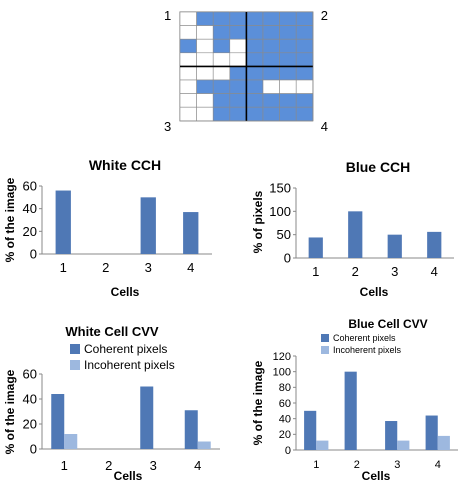  I want to click on chart-title: Blue CCH, so click(378, 167).